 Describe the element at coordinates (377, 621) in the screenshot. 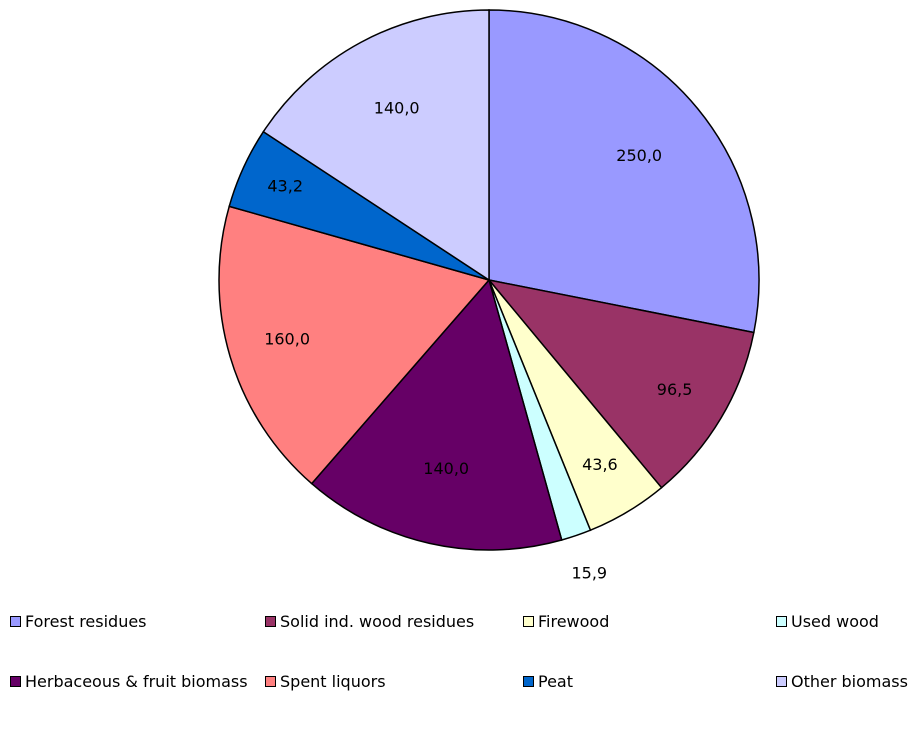

I see `legend-label: Solid ind. wood residues` at that location.